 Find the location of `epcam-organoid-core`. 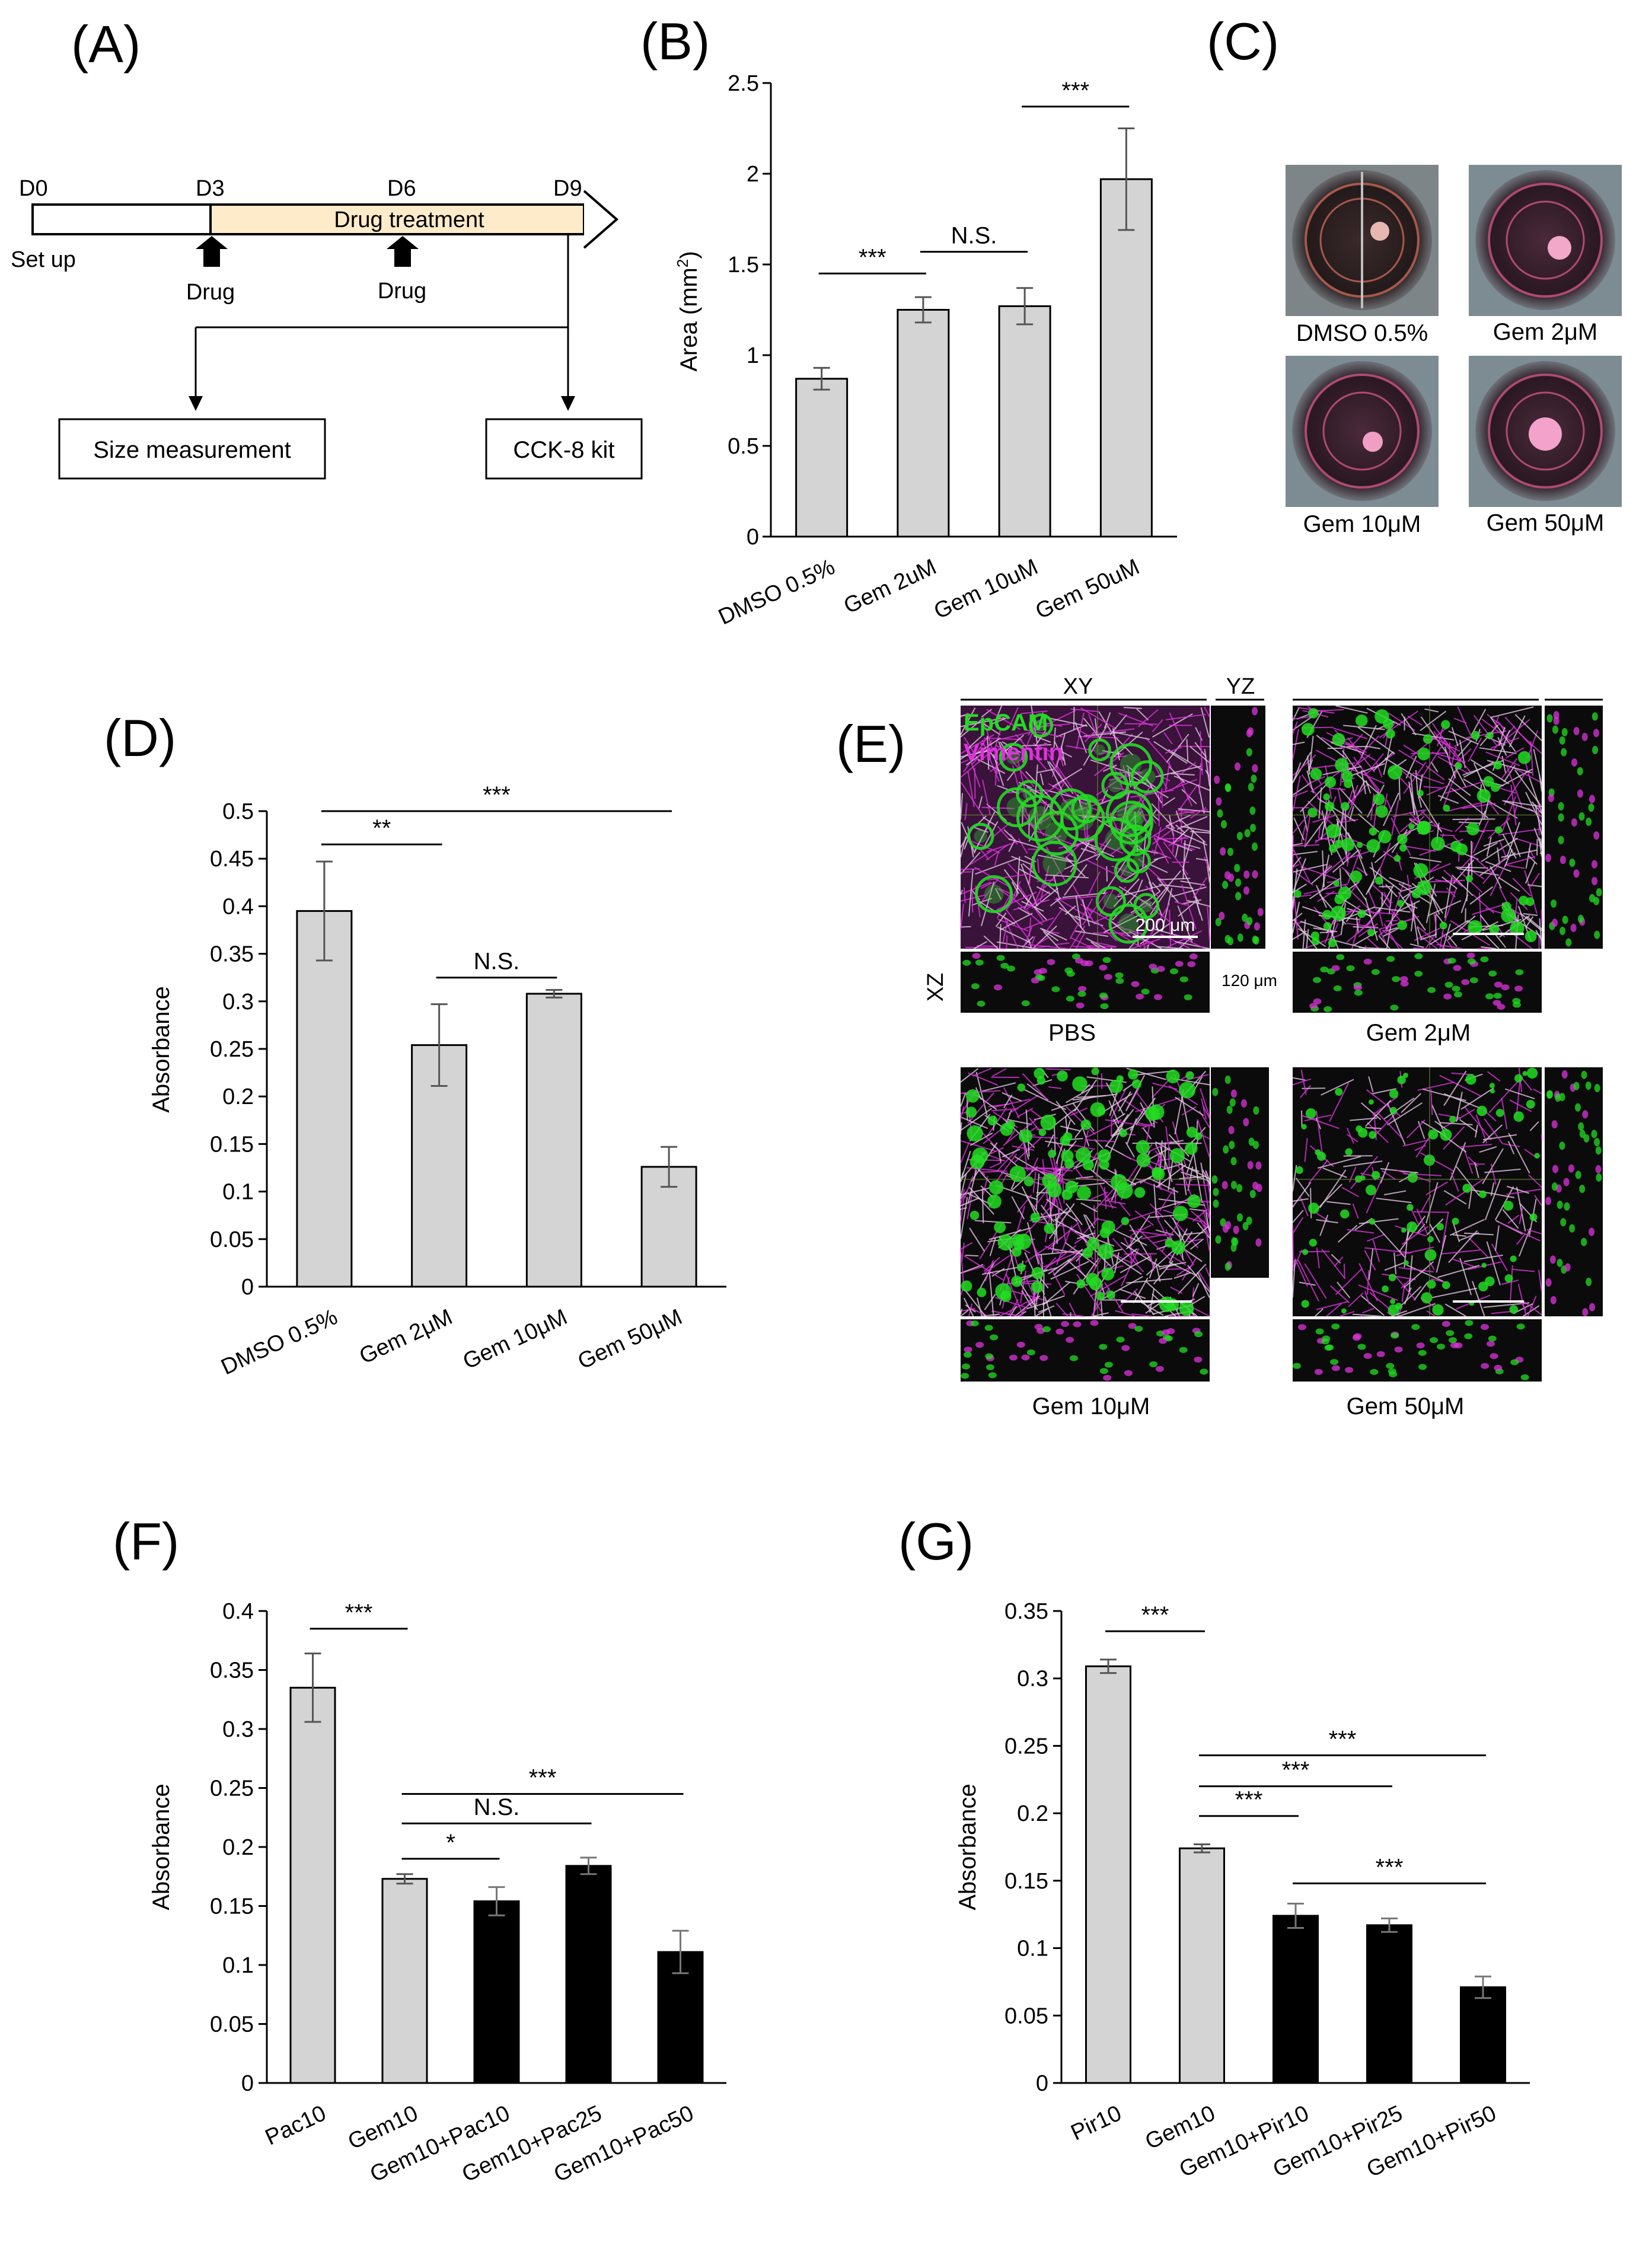

epcam-organoid-core is located at coordinates (1128, 923).